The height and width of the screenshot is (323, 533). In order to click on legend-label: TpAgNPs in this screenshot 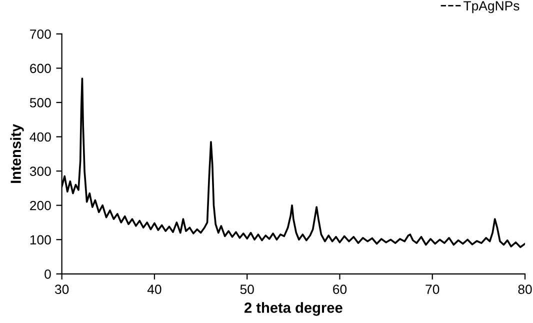, I will do `click(492, 7)`.